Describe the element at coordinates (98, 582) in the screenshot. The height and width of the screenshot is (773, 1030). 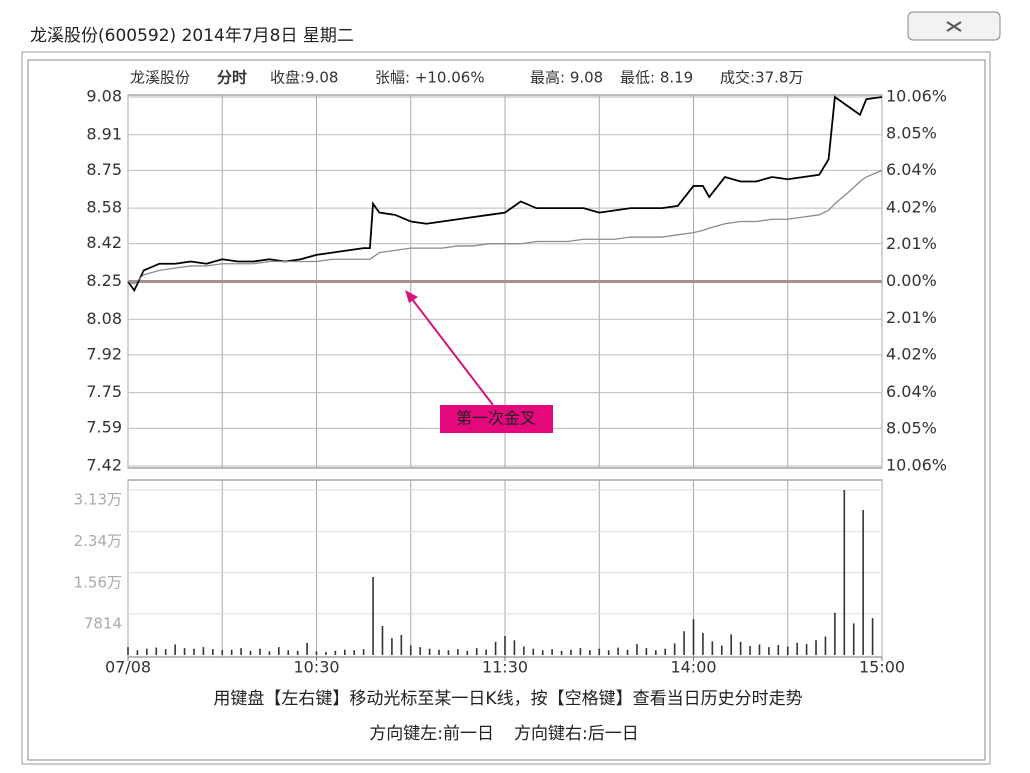
I see `y-tick-label: 1.56万` at that location.